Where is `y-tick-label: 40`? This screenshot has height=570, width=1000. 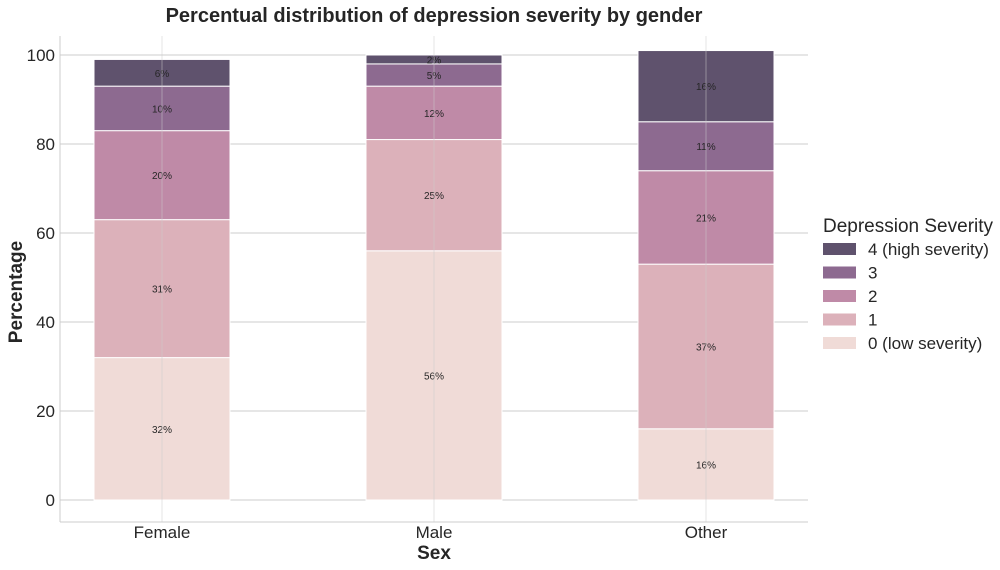
y-tick-label: 40 is located at coordinates (45, 322).